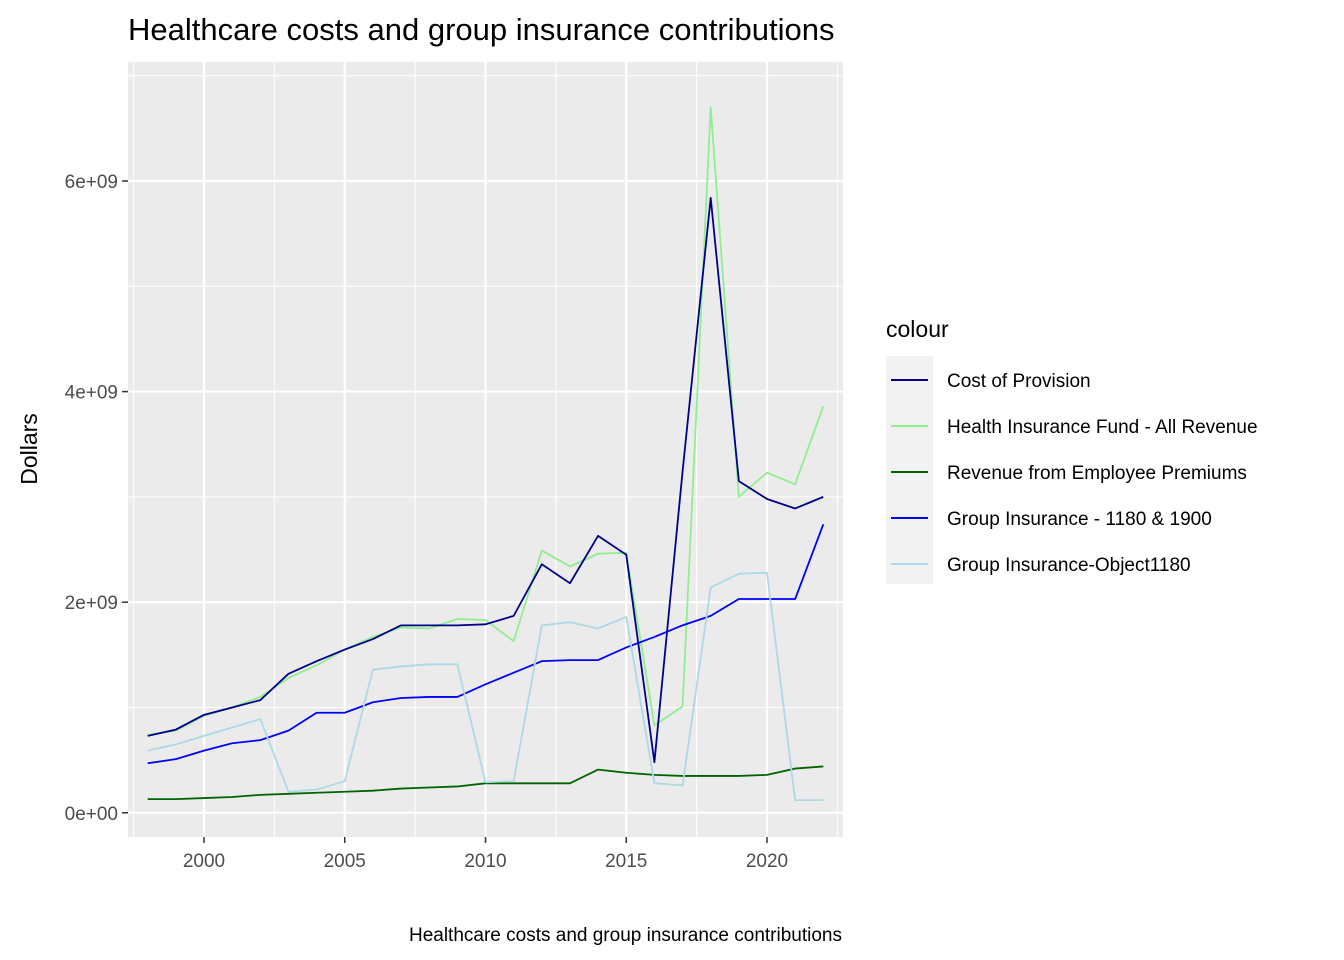 The height and width of the screenshot is (960, 1344). Describe the element at coordinates (1079, 519) in the screenshot. I see `legend-label: Group Insurance - 1180 & 1900` at that location.